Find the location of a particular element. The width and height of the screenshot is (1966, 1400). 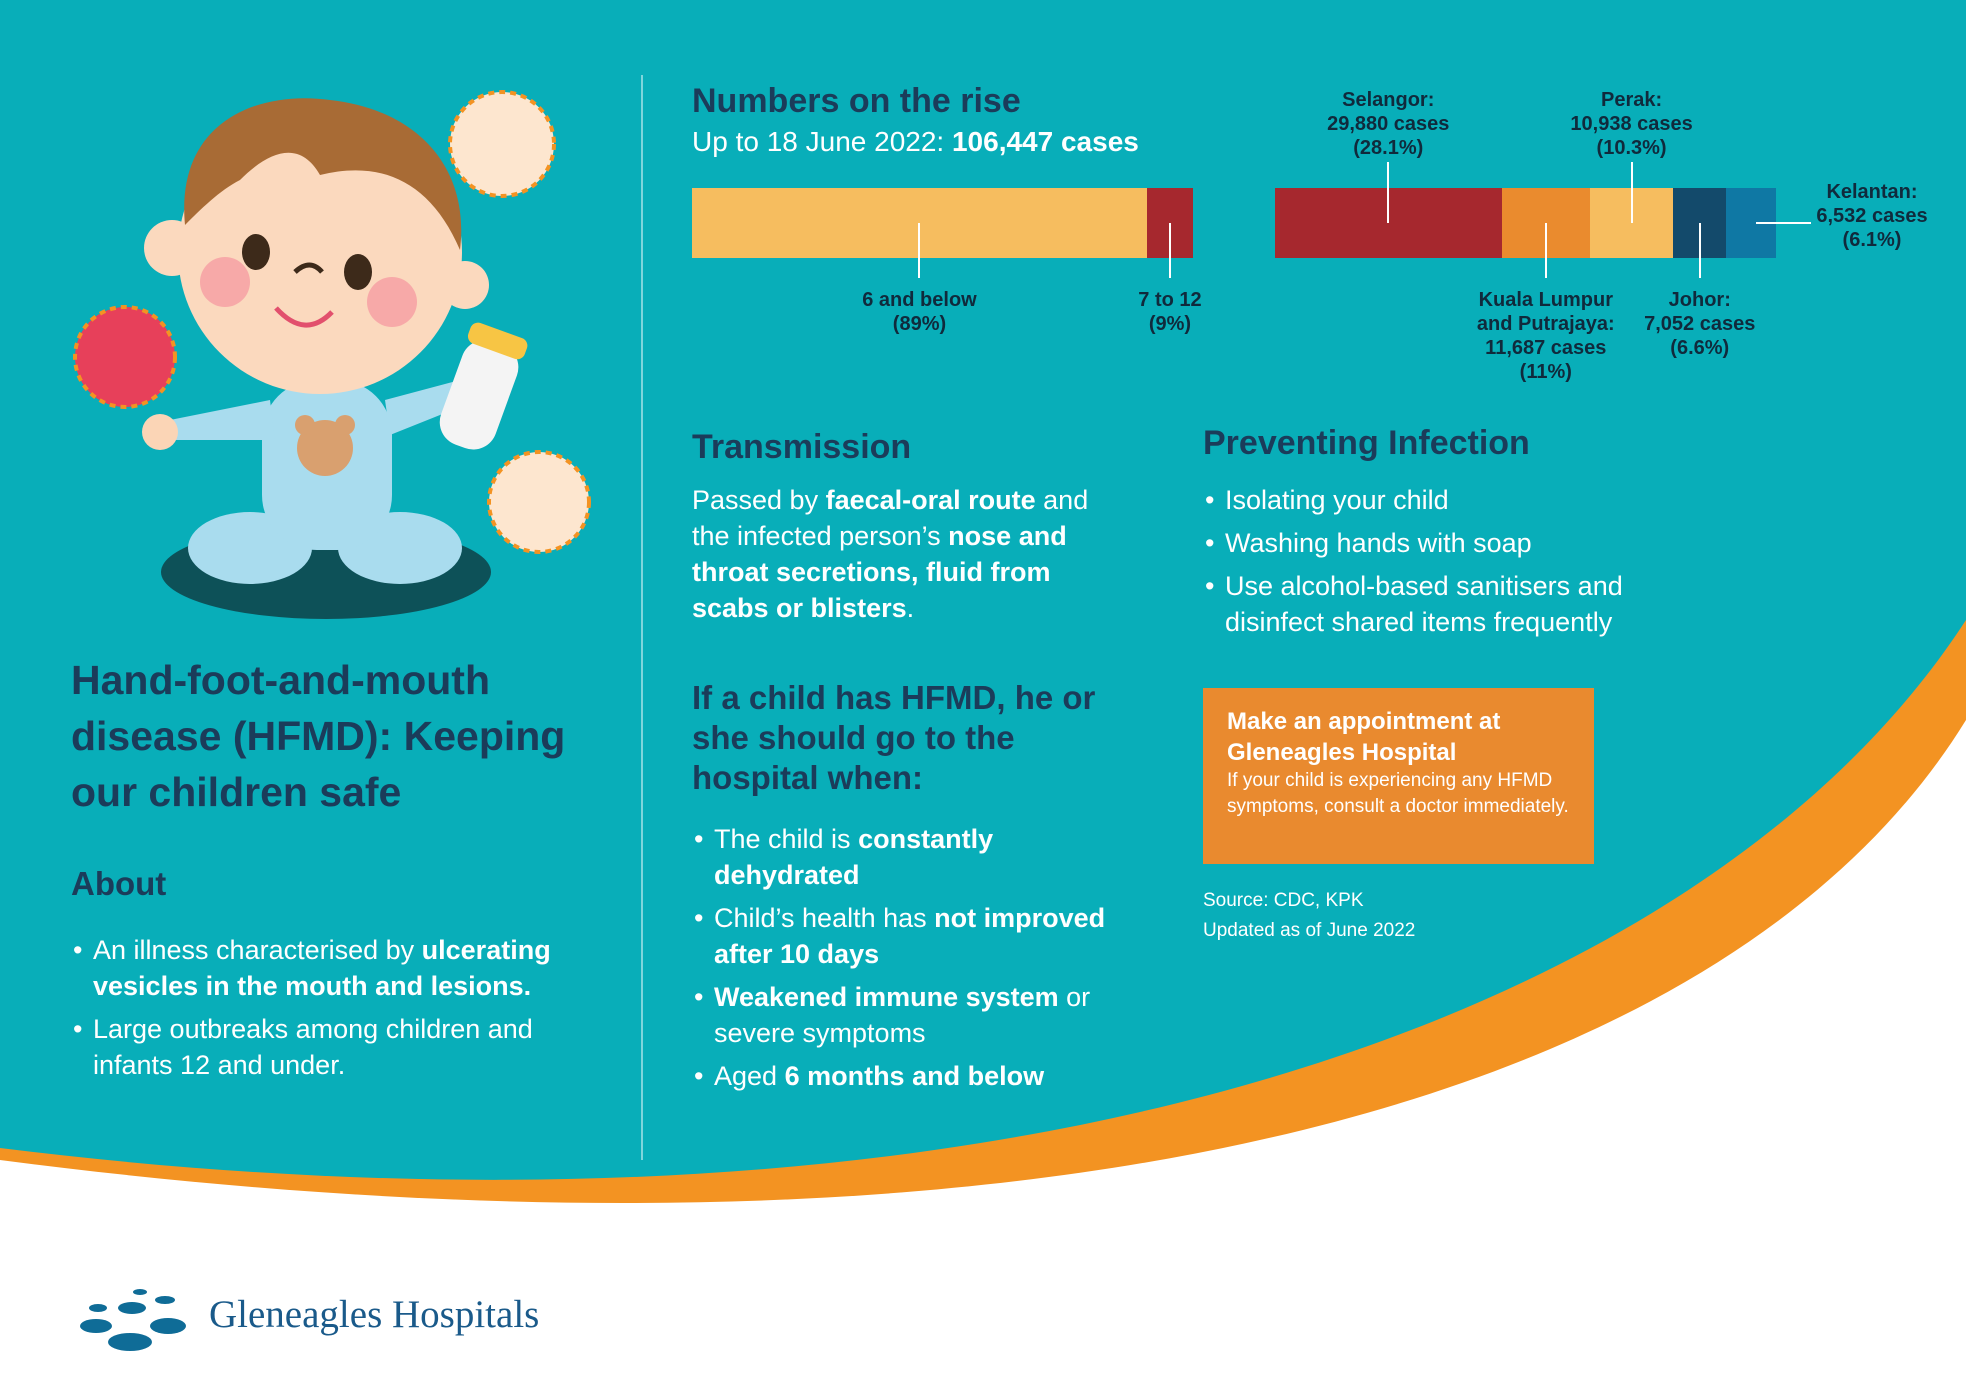

bullet-item: The child is constantly dehydrated is located at coordinates (902, 857).